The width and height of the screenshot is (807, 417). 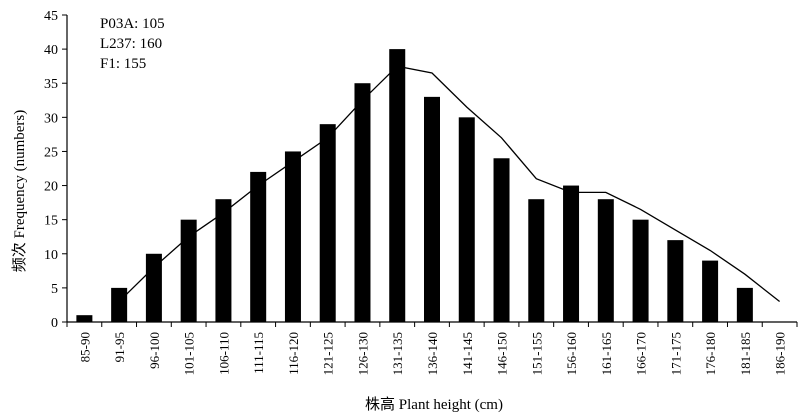 What do you see at coordinates (51, 187) in the screenshot?
I see `y-tick-label: 20` at bounding box center [51, 187].